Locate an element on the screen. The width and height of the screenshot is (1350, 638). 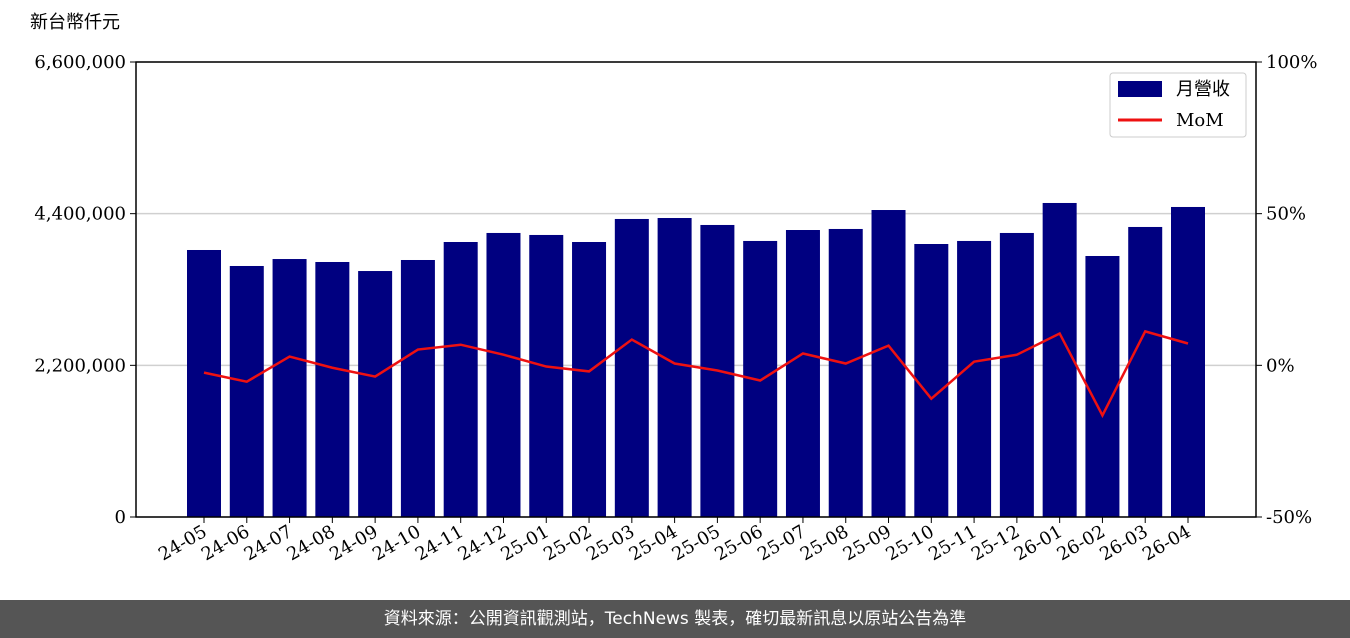
x-tick-label: 26-04 is located at coordinates (1166, 543).